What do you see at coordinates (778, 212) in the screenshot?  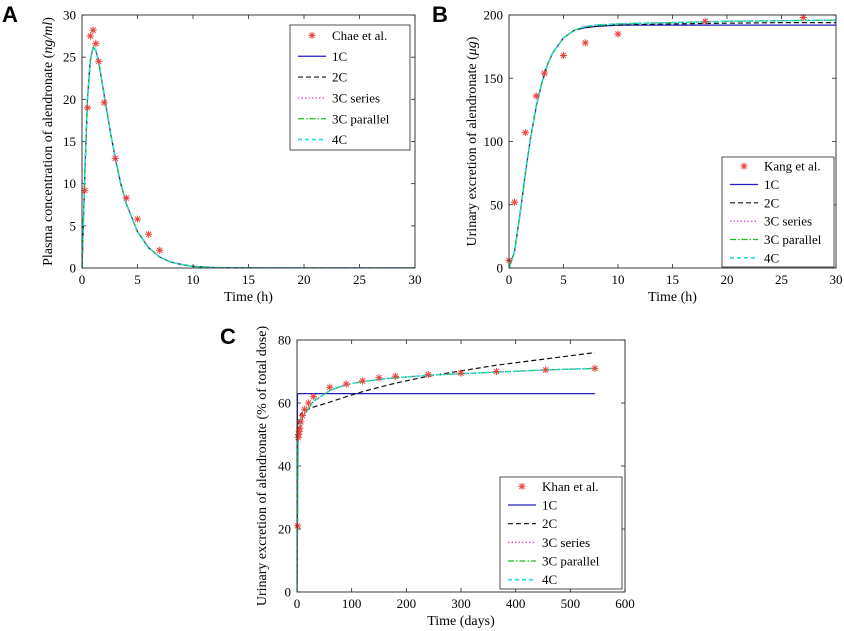 I see `legend: Kang et al. 1C 2C 3C series 3C parallel 4C` at bounding box center [778, 212].